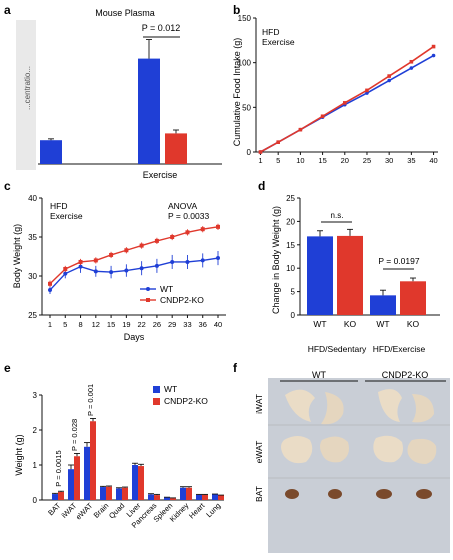 Image resolution: width=453 pixels, height=560 pixels. What do you see at coordinates (270, 32) in the screenshot?
I see `panel-b-annotation-hfd: HFD` at bounding box center [270, 32].